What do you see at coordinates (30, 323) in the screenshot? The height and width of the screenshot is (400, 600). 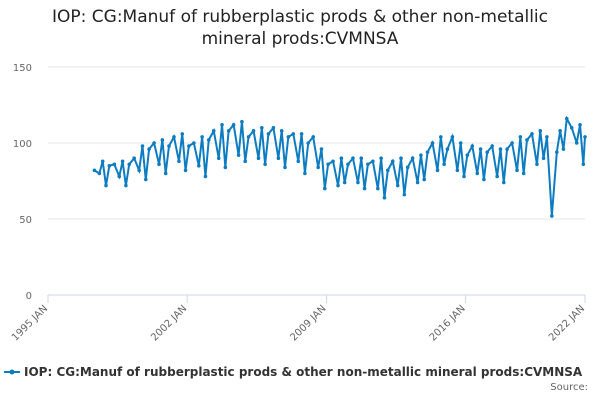 I see `x-tick-label: 1995 JAN` at bounding box center [30, 323].